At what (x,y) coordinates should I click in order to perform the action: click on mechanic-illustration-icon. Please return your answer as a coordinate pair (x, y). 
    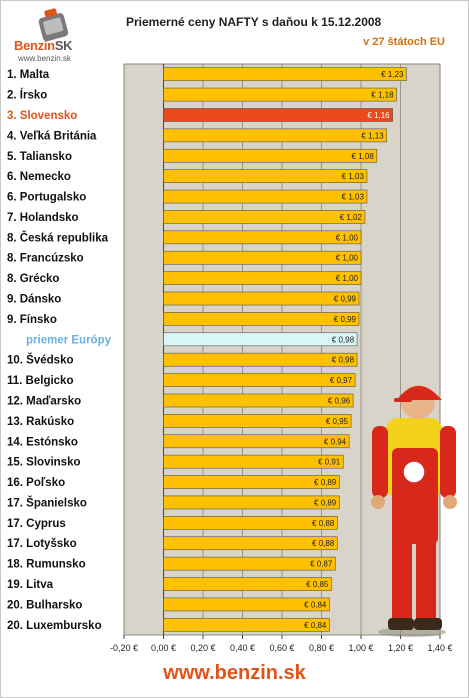
    Looking at the image, I should click on (414, 511).